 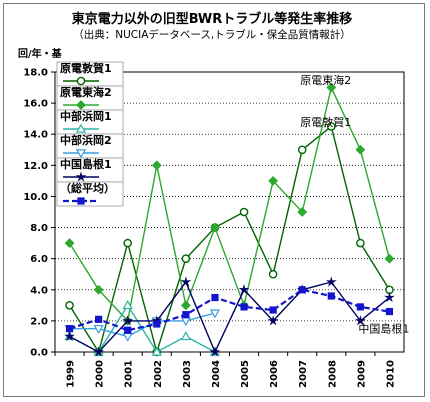 What do you see at coordinates (39, 228) in the screenshot?
I see `y-tick-label: 8.0` at bounding box center [39, 228].